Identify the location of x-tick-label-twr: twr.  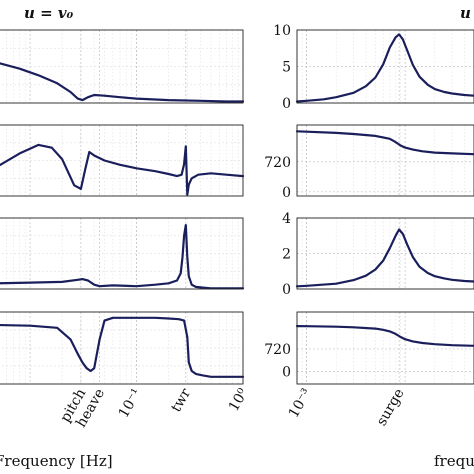
(181, 400).